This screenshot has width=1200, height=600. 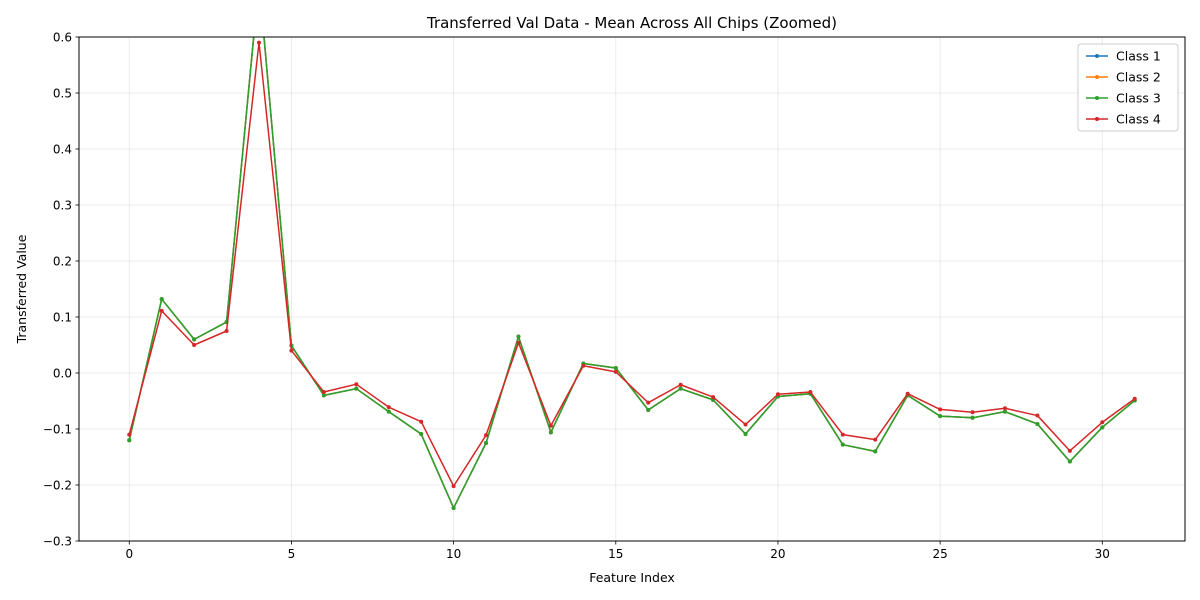 What do you see at coordinates (62, 205) in the screenshot?
I see `y-tick-label: 0.3` at bounding box center [62, 205].